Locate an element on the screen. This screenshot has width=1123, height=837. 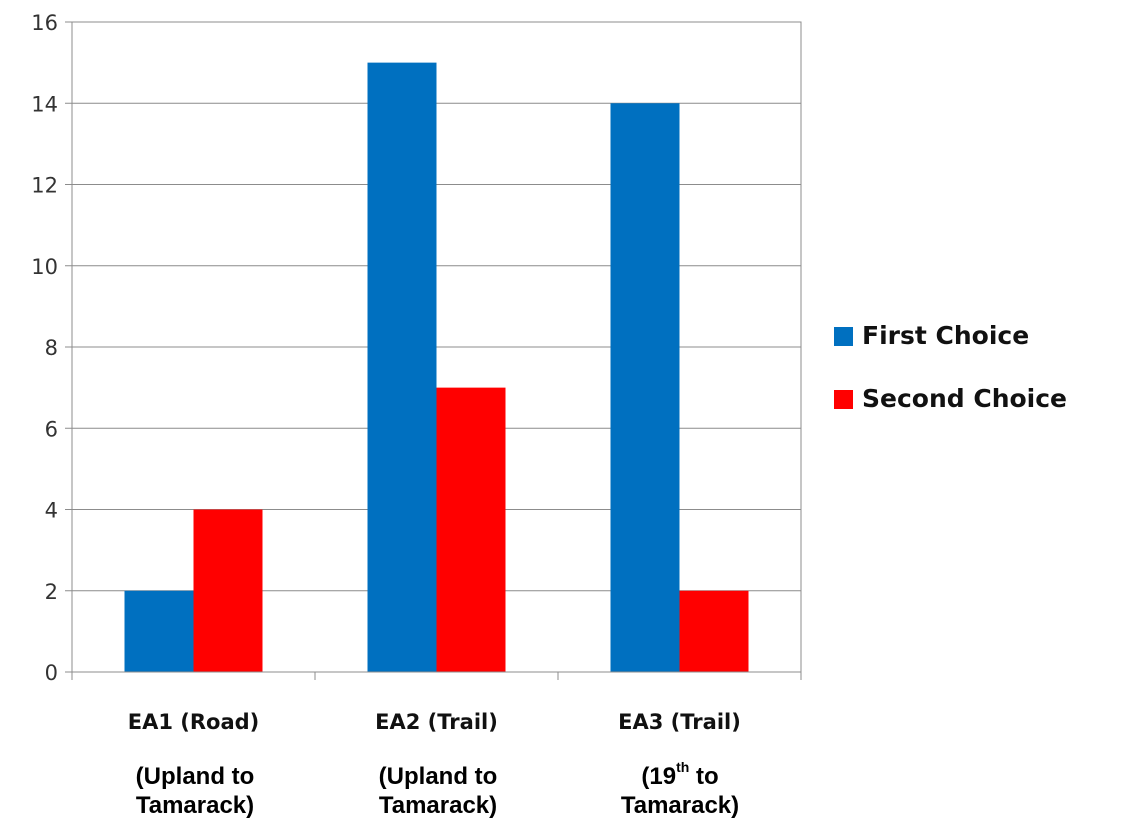
y-tick-label: 10 is located at coordinates (44, 267).